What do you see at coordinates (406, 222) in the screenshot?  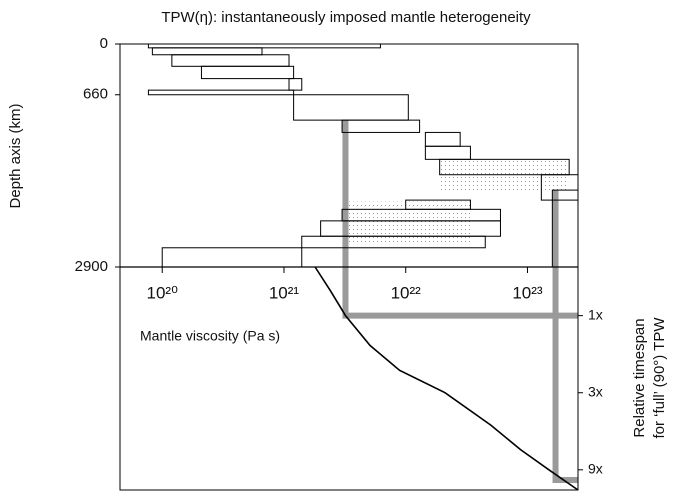 I see `shaded-range` at bounding box center [406, 222].